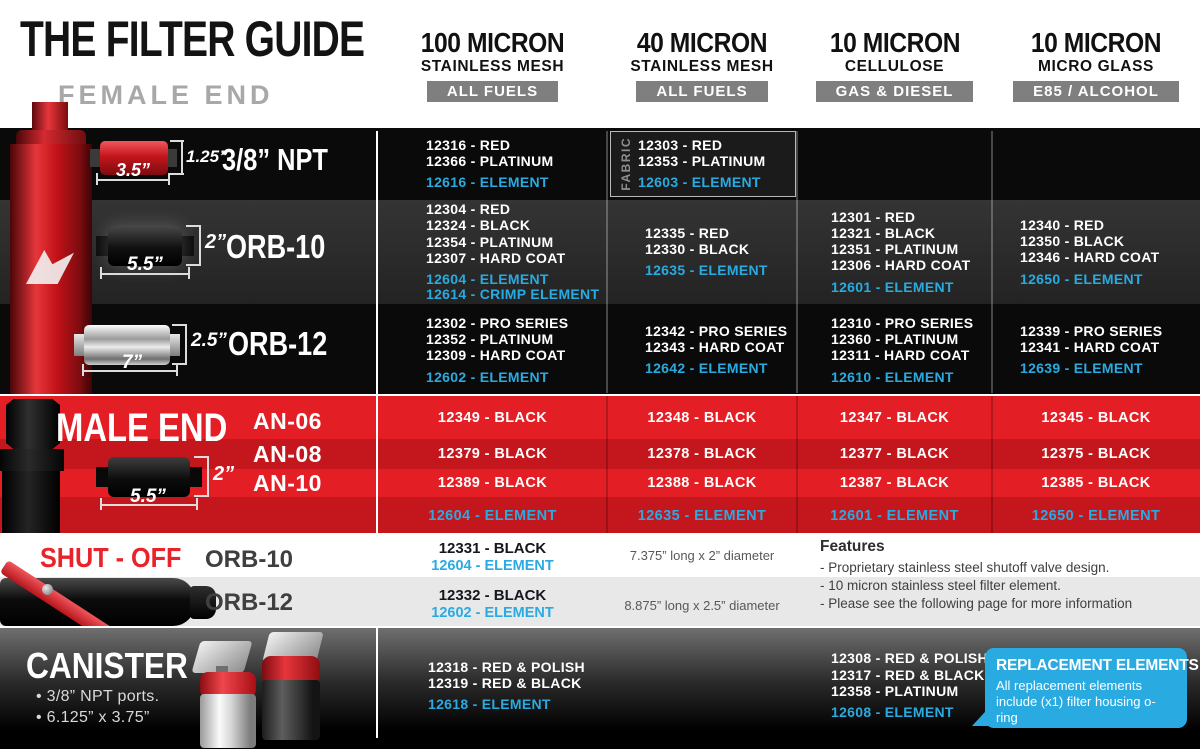 The height and width of the screenshot is (749, 1200). Describe the element at coordinates (487, 182) in the screenshot. I see `element-list: 12616 - ELEMENT` at that location.